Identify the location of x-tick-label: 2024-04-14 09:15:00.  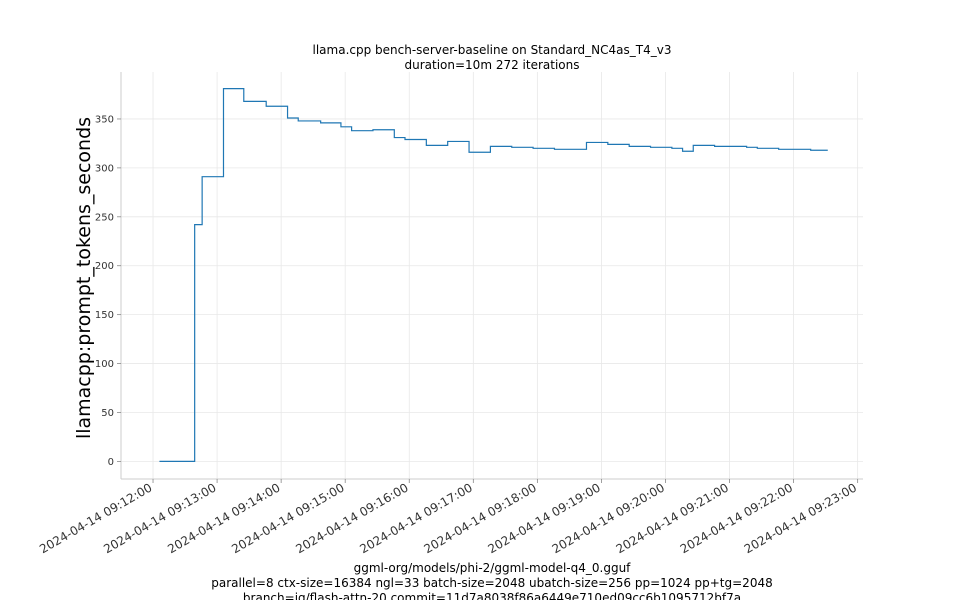
(287, 518).